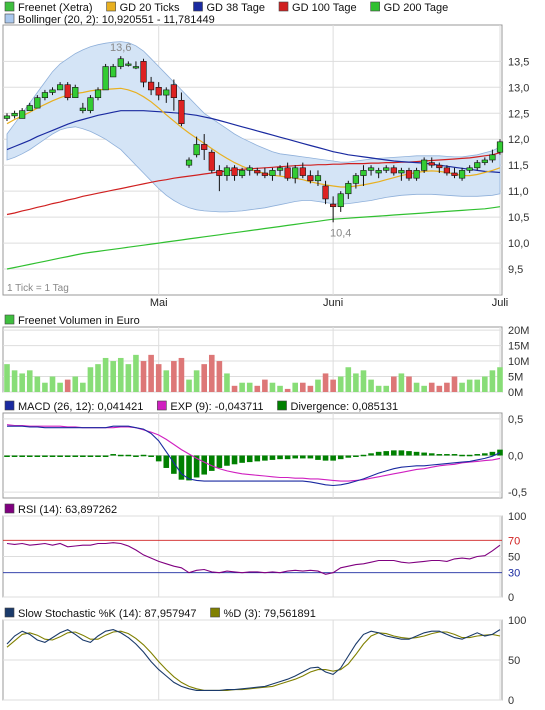  What do you see at coordinates (518, 218) in the screenshot?
I see `y-tick-label: 10,5` at bounding box center [518, 218].